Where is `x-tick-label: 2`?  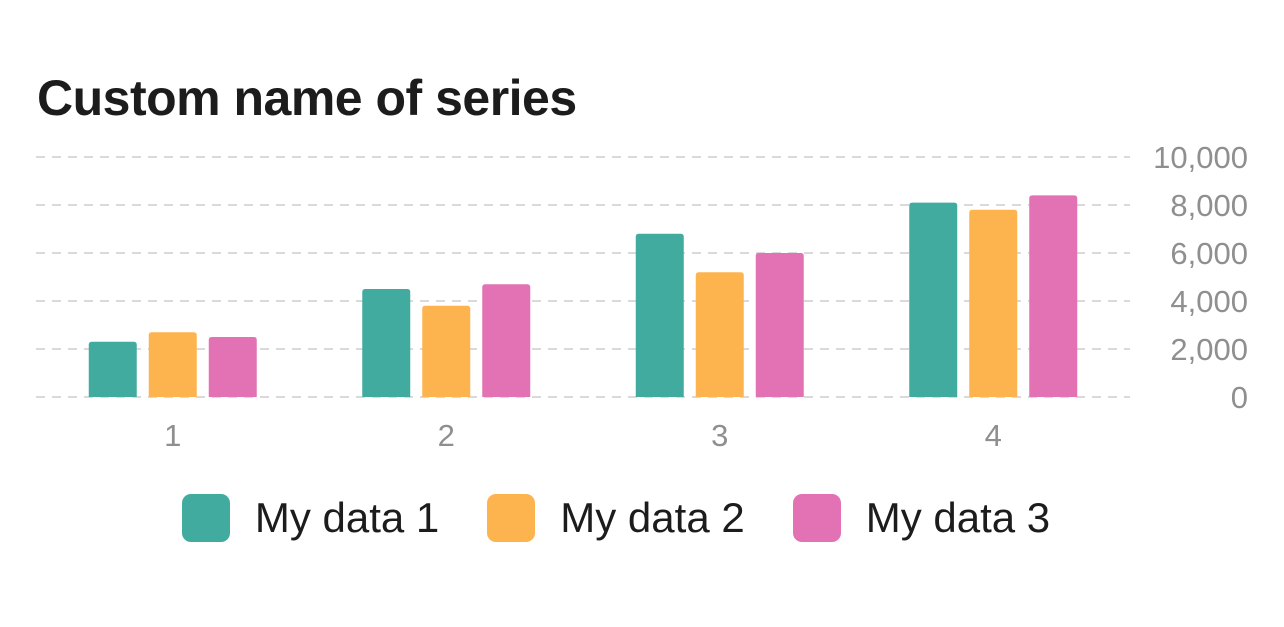
x-tick-label: 2 is located at coordinates (446, 435).